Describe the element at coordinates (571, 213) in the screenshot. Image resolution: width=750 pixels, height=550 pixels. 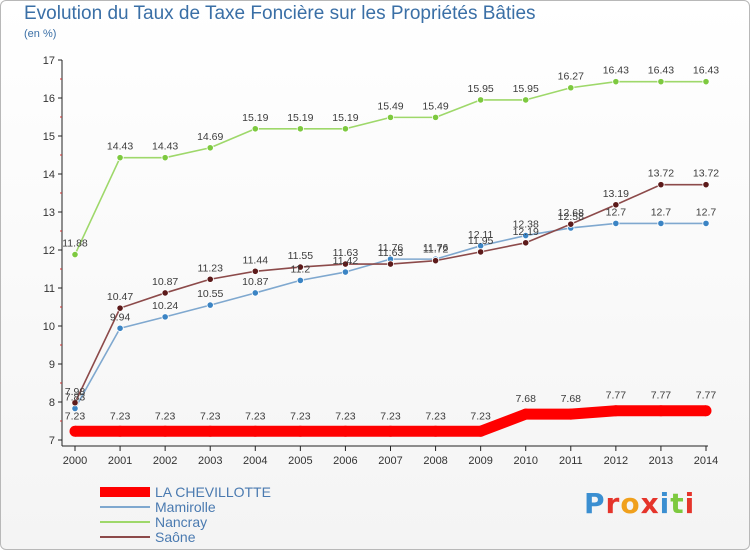
I see `data-label: 12.68` at that location.